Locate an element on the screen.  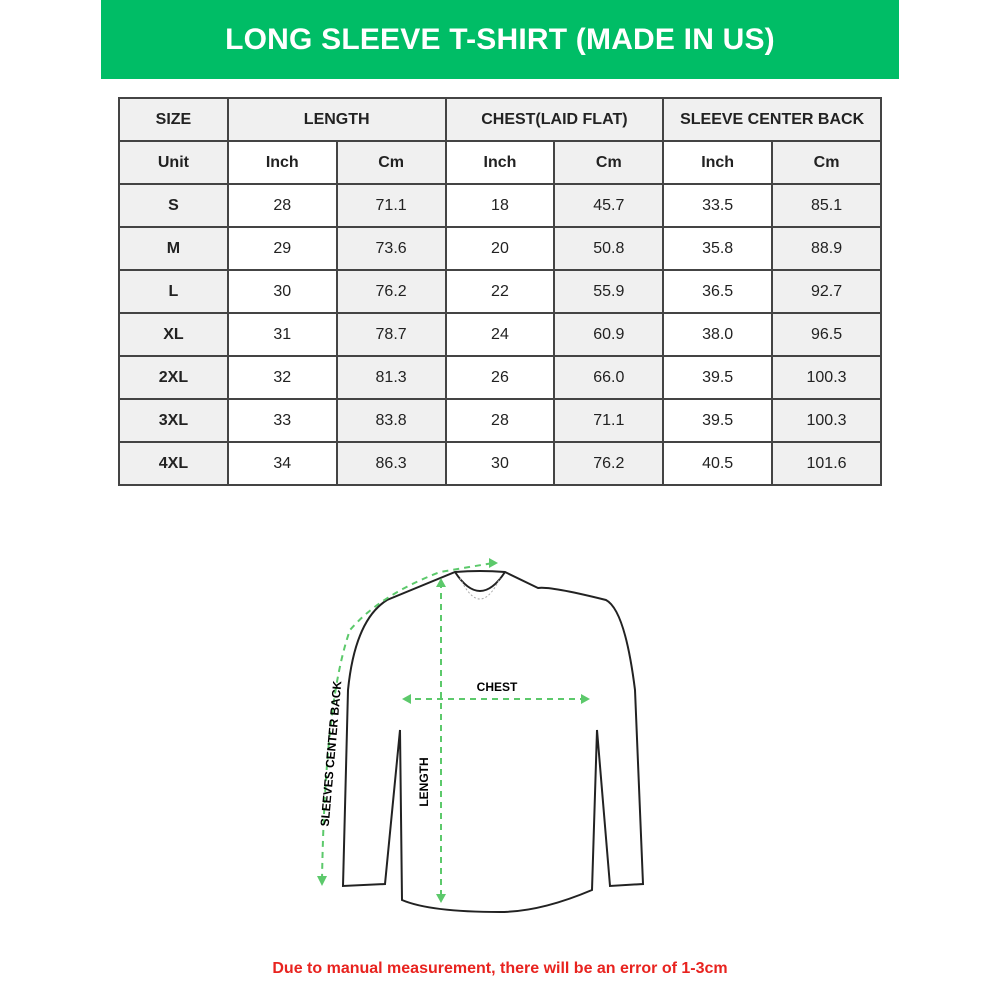
value-cell: 92.7 is located at coordinates (826, 291).